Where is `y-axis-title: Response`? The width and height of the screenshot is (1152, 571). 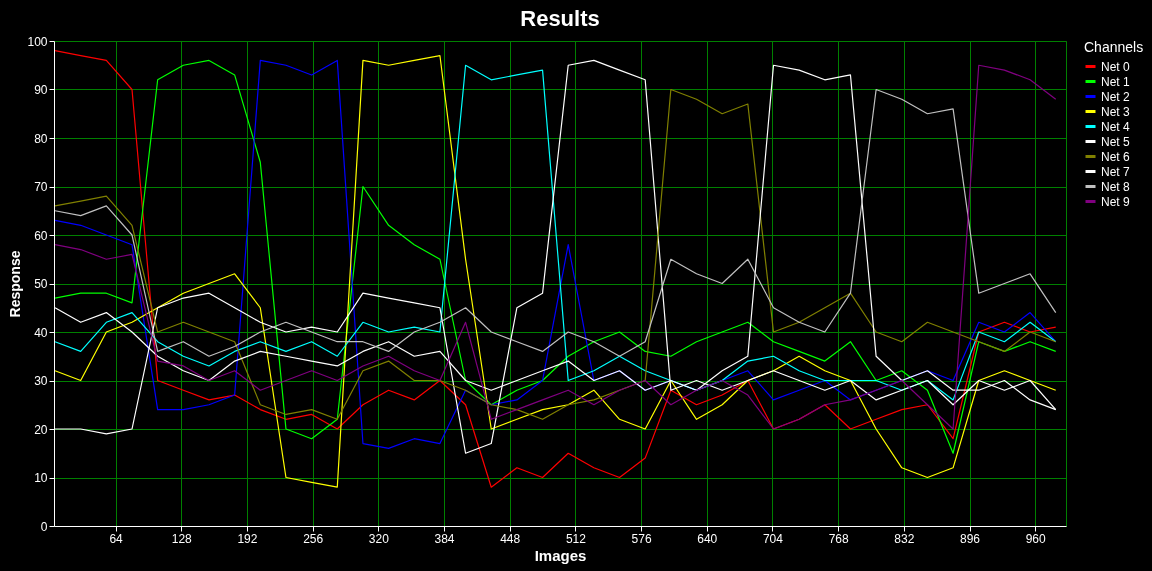 y-axis-title: Response is located at coordinates (15, 284).